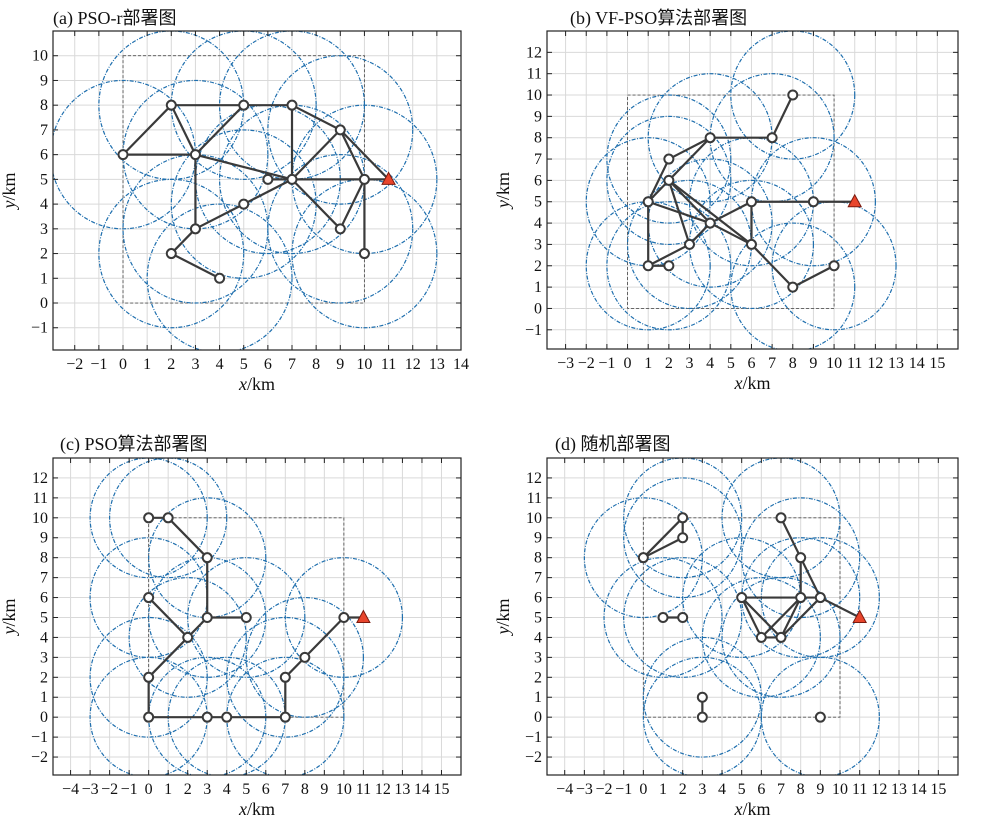 The height and width of the screenshot is (819, 986). Describe the element at coordinates (564, 789) in the screenshot. I see `x-tick-label: −4` at that location.